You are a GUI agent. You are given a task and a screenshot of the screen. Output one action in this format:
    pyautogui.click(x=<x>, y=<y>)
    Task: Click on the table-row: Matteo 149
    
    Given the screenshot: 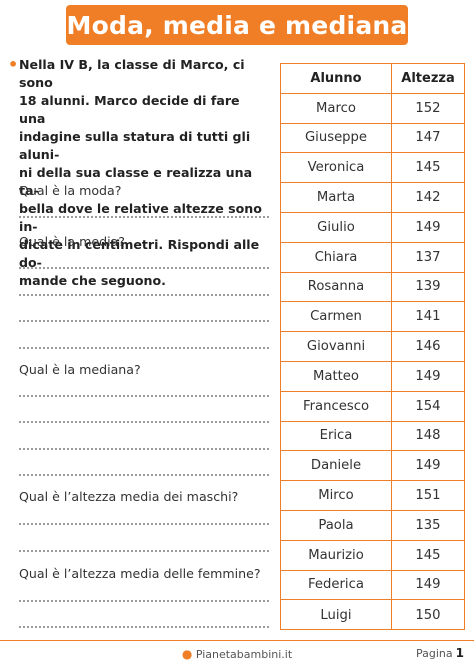 What is the action you would take?
    pyautogui.click(x=372, y=376)
    